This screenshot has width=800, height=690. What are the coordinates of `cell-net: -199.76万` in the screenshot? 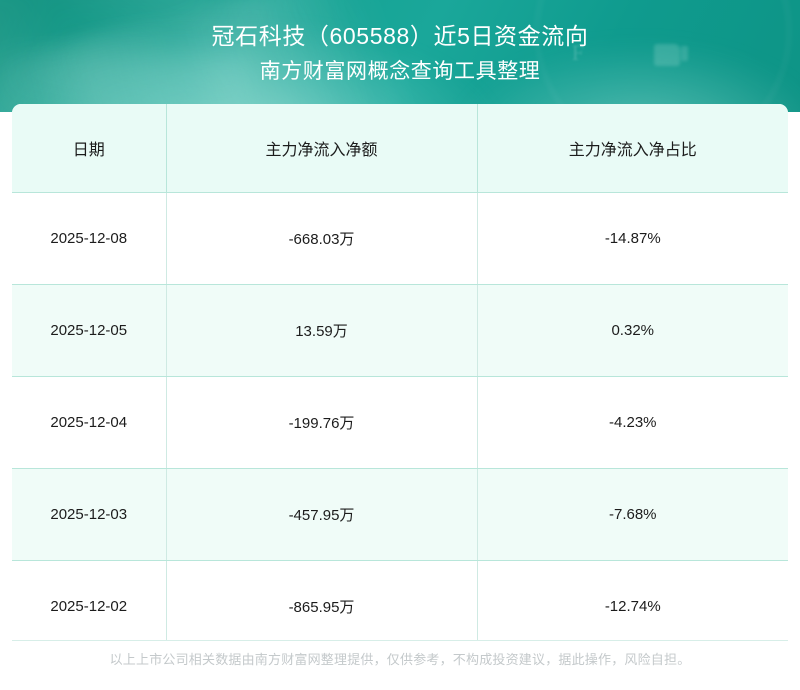 It's located at (322, 422).